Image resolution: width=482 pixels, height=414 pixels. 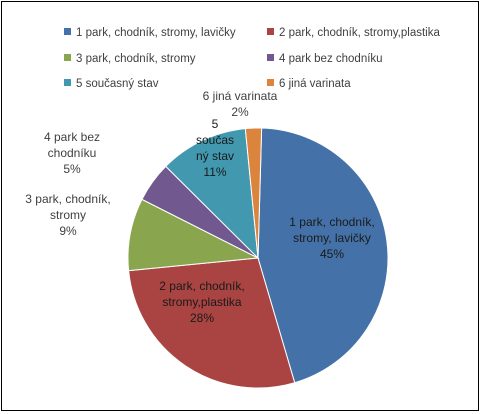 What do you see at coordinates (331, 238) in the screenshot?
I see `slice-label-1: 1 park, chodník, stromy, lavičky 45%` at bounding box center [331, 238].